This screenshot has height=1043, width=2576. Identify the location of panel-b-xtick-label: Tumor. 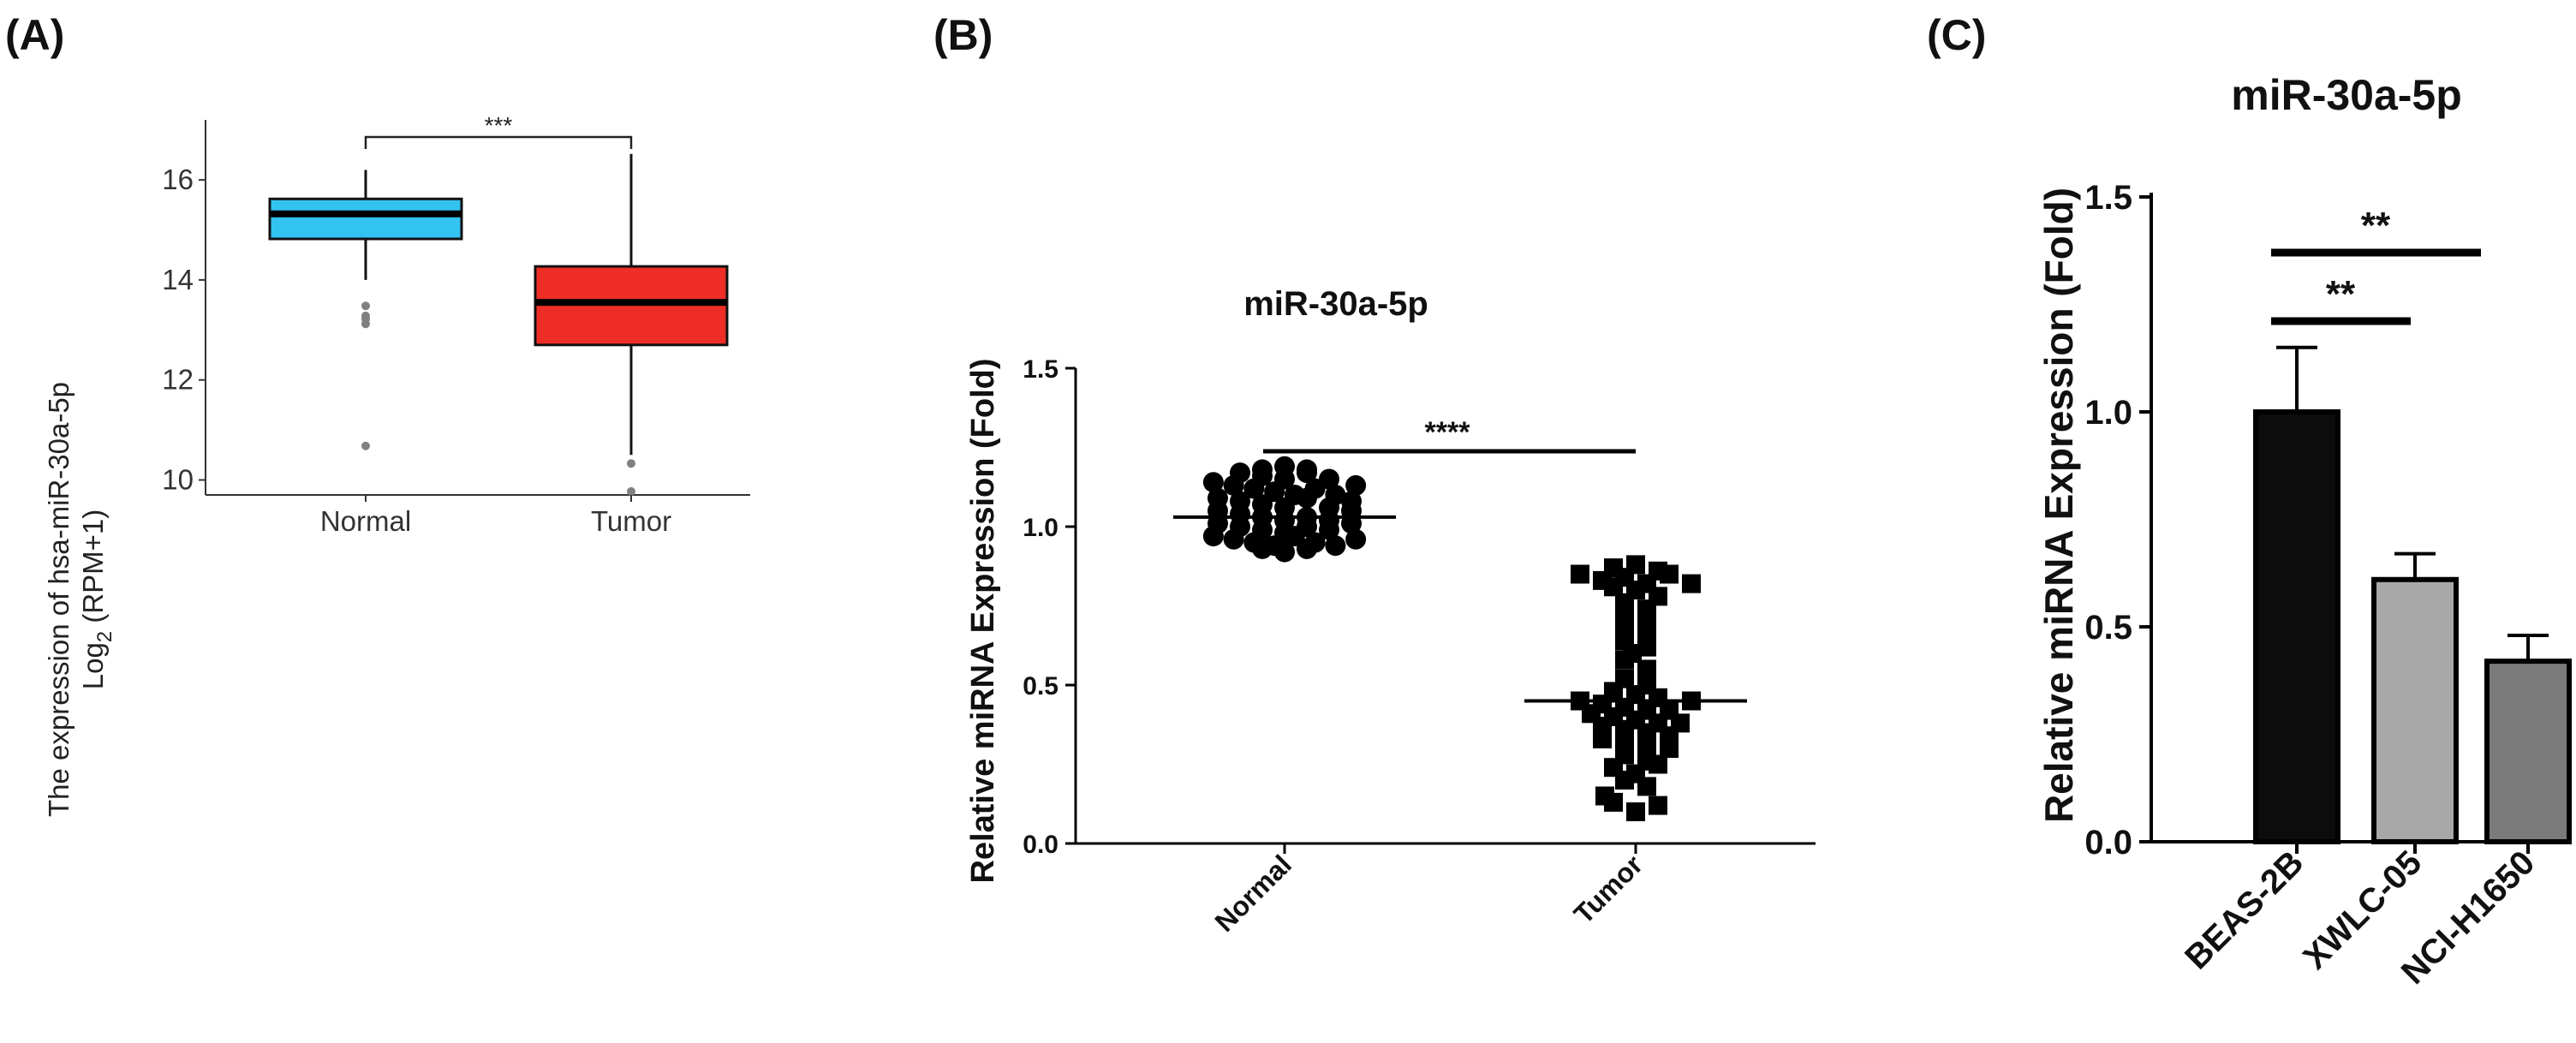
(1608, 889).